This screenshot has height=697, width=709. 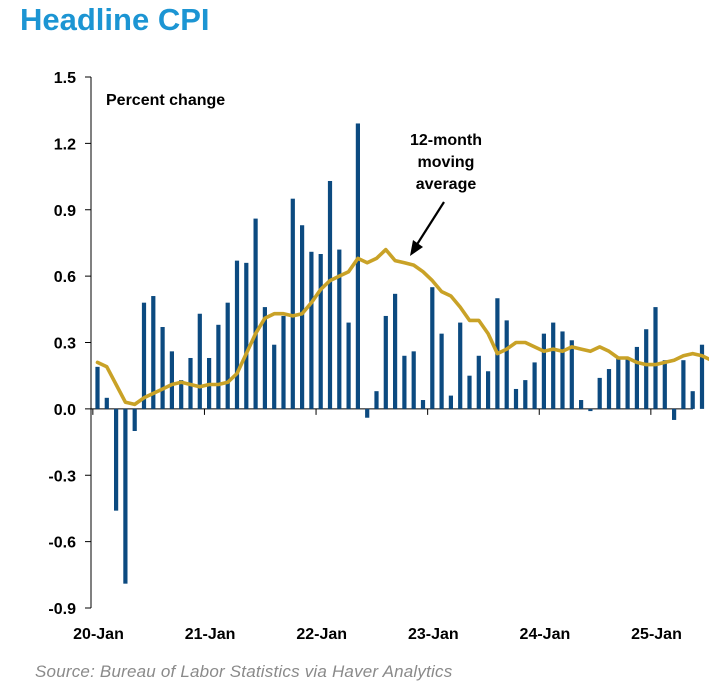 What do you see at coordinates (115, 19) in the screenshot?
I see `chart-title: Headline CPI` at bounding box center [115, 19].